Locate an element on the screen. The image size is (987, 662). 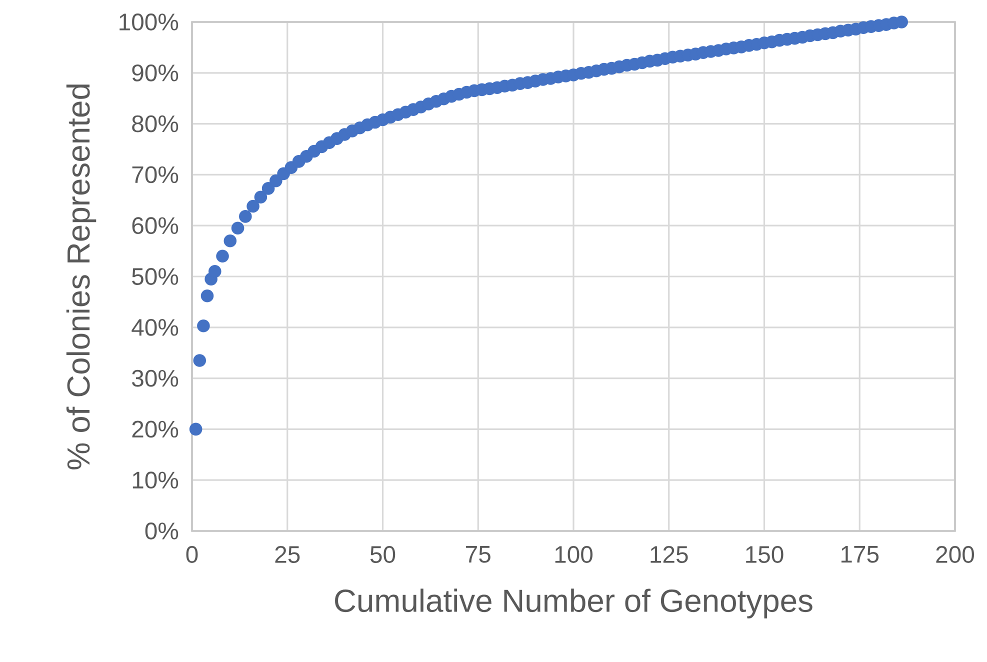
y-tick-label: 70% is located at coordinates (155, 175).